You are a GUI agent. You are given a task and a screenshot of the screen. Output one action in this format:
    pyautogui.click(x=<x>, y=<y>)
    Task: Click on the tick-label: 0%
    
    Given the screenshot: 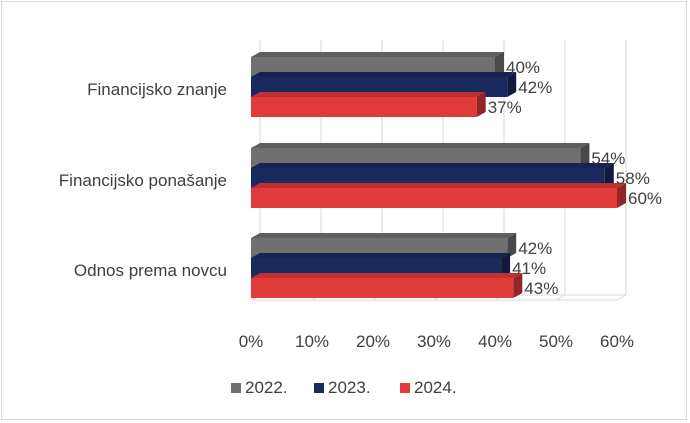 What is the action you would take?
    pyautogui.click(x=251, y=341)
    